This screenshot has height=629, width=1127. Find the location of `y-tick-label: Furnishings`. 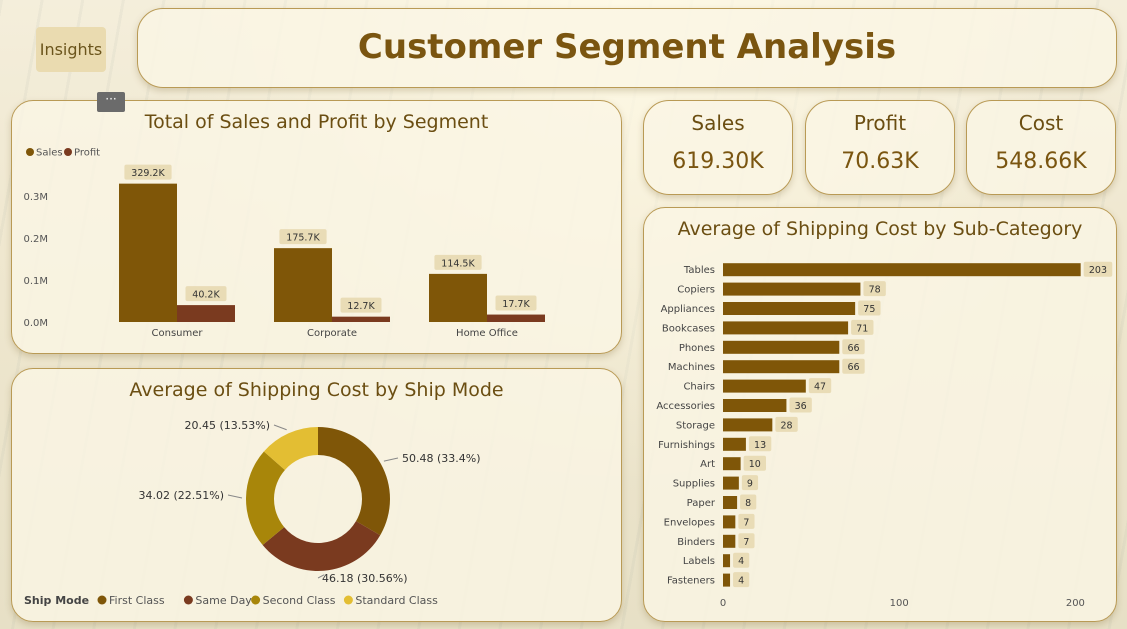

y-tick-label: Furnishings is located at coordinates (686, 445).